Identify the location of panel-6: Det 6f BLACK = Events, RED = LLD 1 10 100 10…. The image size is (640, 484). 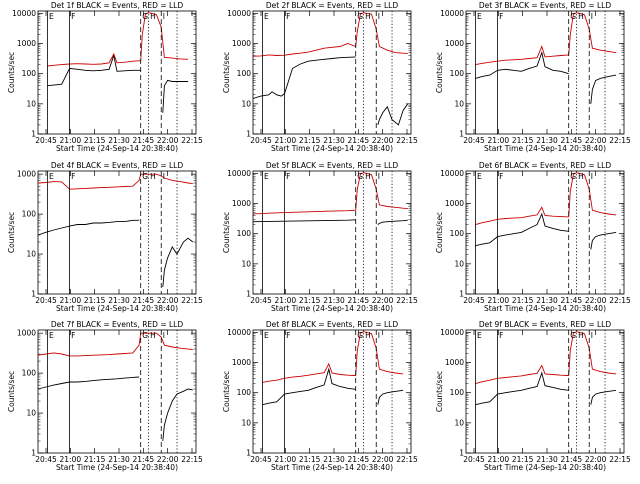
(533, 237).